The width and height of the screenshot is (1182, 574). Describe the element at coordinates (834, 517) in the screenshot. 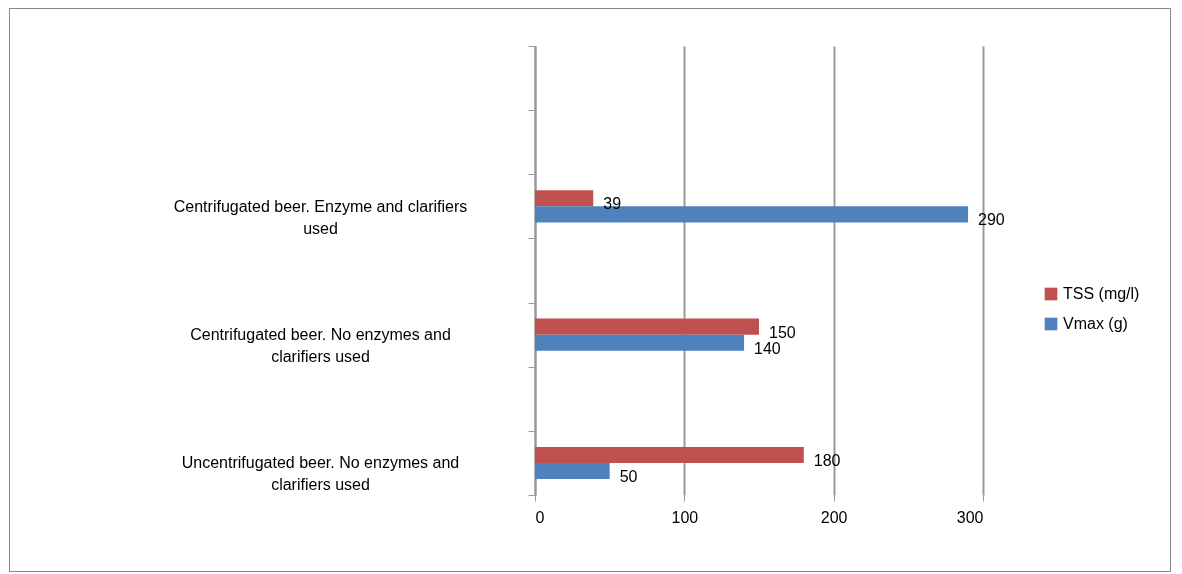

I see `x-tick-label: 200` at that location.